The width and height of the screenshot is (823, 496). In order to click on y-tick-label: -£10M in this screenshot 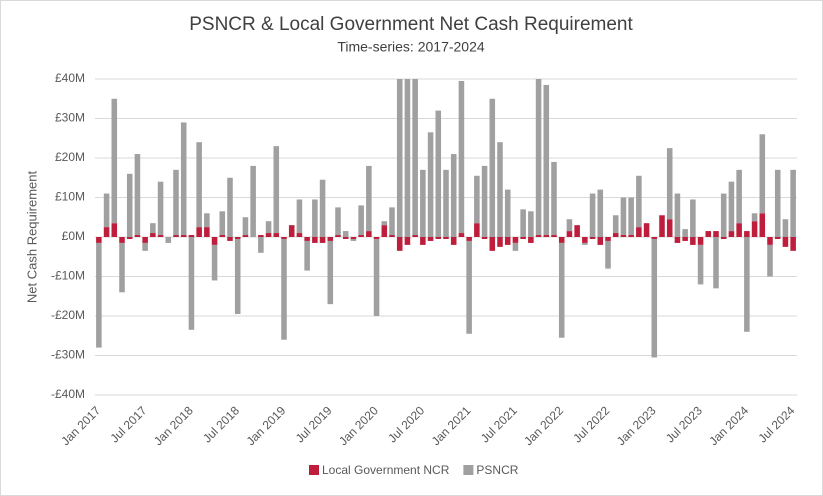, I will do `click(68, 276)`.